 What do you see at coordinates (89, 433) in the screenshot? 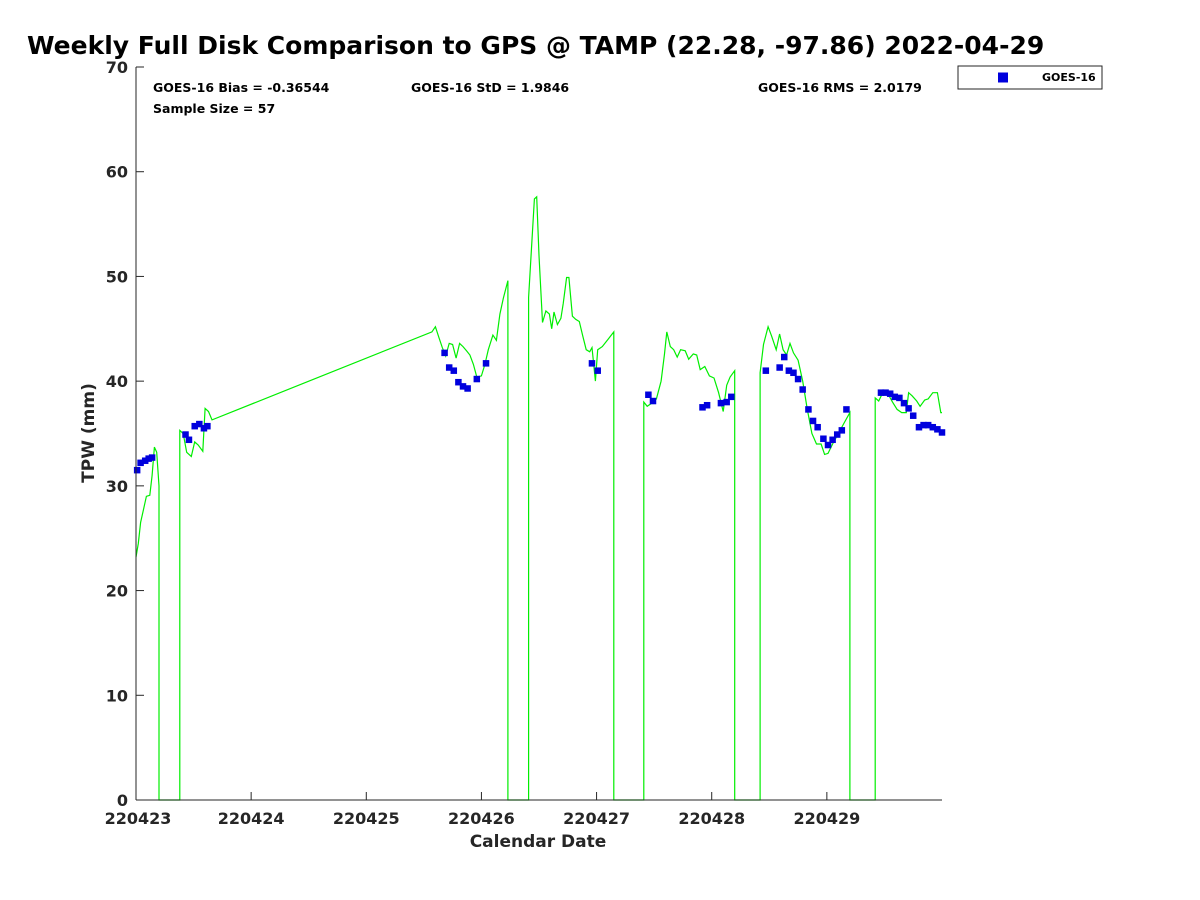
I see `y-axis-label: TPW (mm)` at bounding box center [89, 433].